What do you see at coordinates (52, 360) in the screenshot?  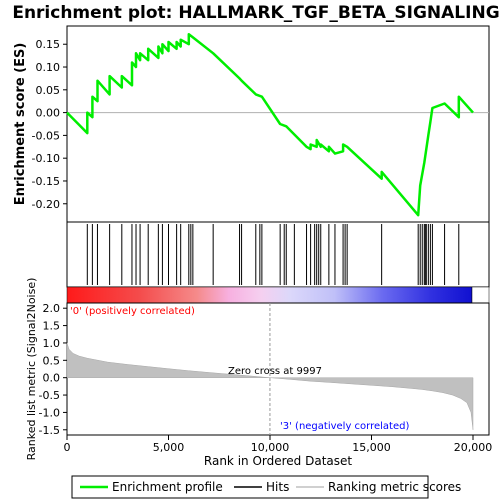 I see `metric-y-tick-label: 0.5` at bounding box center [52, 360].